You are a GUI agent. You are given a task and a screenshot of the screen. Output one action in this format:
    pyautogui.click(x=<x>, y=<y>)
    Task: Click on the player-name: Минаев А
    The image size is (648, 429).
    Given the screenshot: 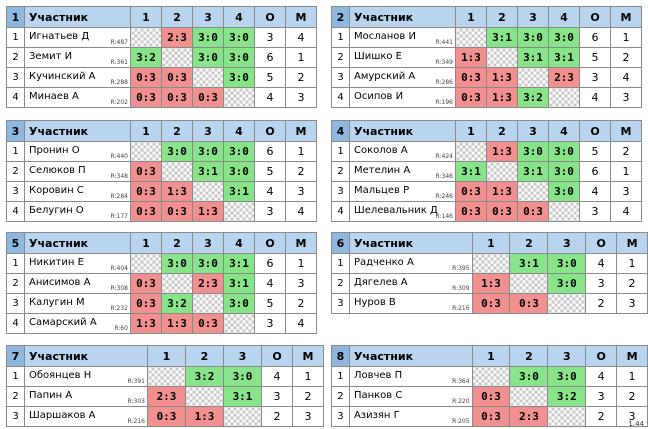 What is the action you would take?
    pyautogui.click(x=54, y=96)
    